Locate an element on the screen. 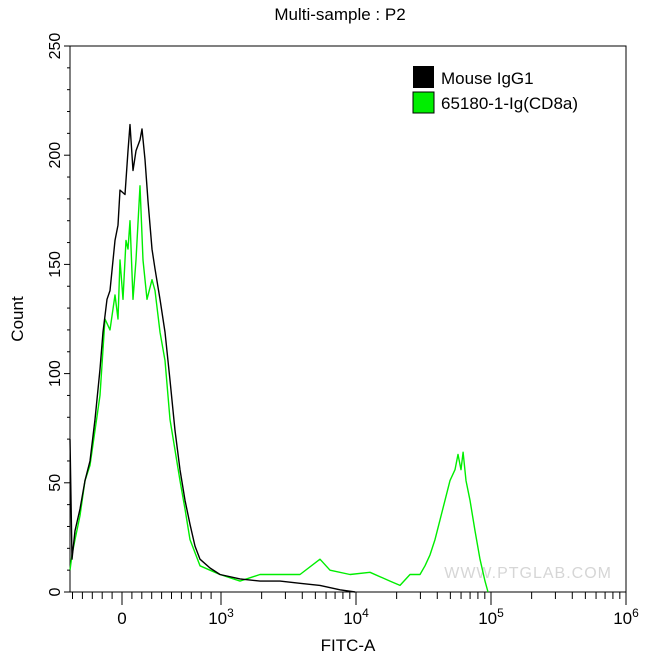 This screenshot has height=662, width=650. x-tick-label: 10⁵ is located at coordinates (491, 617).